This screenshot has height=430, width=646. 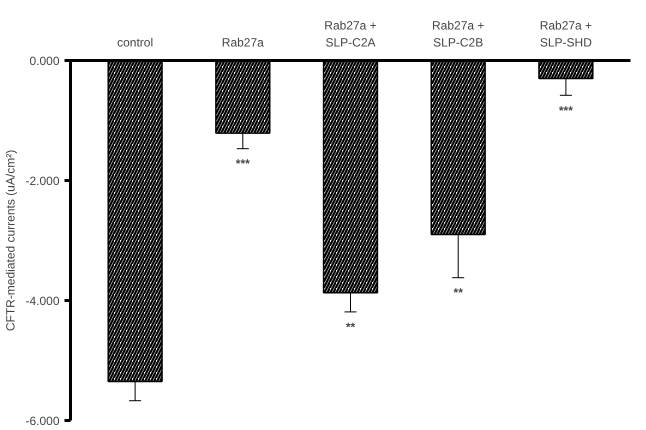 I want to click on y-tick-label: -6.000, so click(x=42, y=421).